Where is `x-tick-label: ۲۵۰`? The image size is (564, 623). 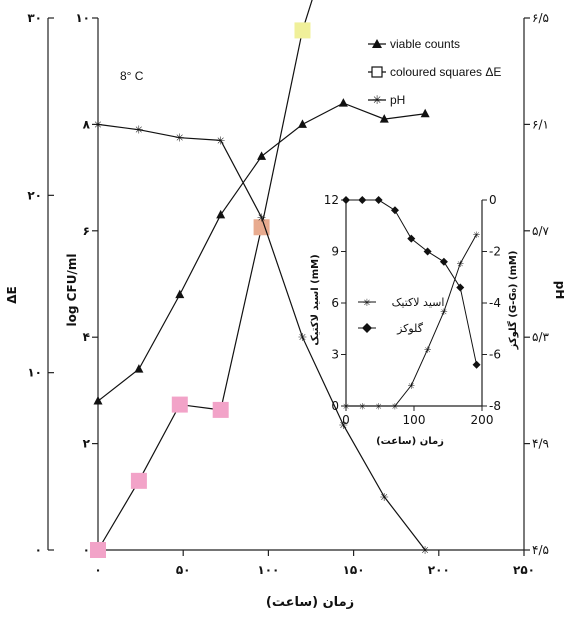
x-tick-label: ۲۵۰ is located at coordinates (524, 570).